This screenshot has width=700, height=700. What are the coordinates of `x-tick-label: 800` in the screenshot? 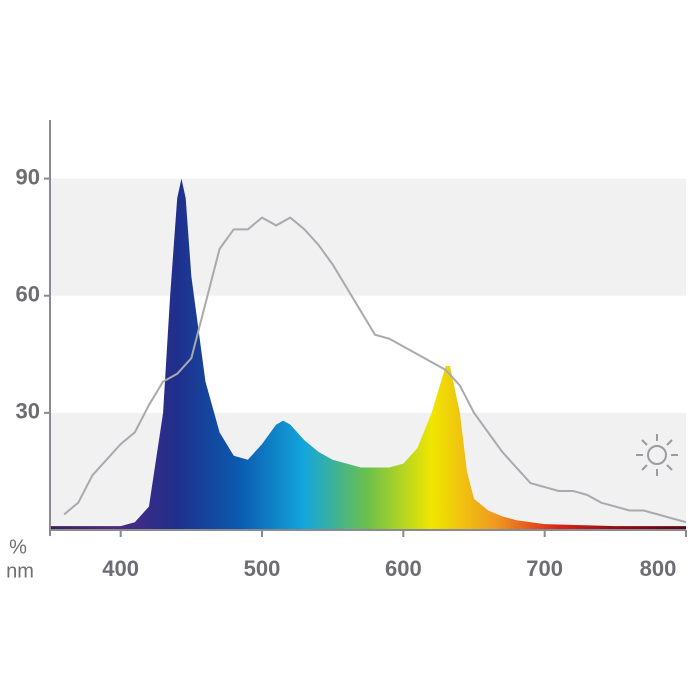 It's located at (658, 568).